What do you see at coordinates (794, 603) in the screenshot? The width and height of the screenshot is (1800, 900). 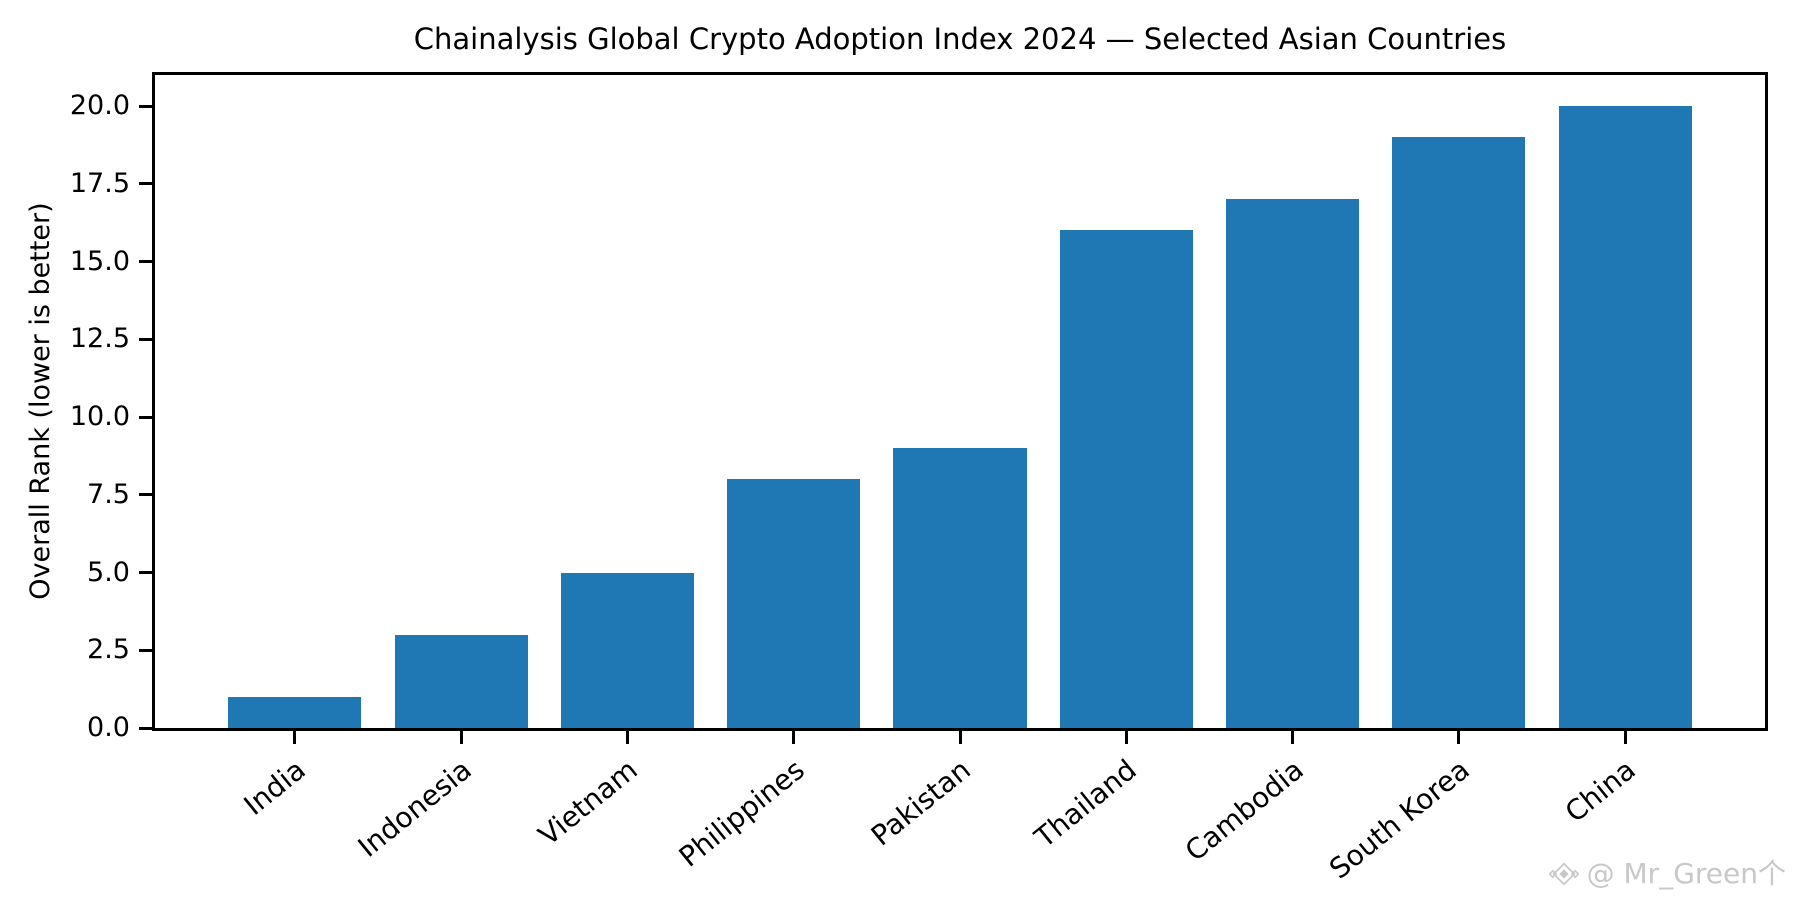 I see `bar-philippines` at bounding box center [794, 603].